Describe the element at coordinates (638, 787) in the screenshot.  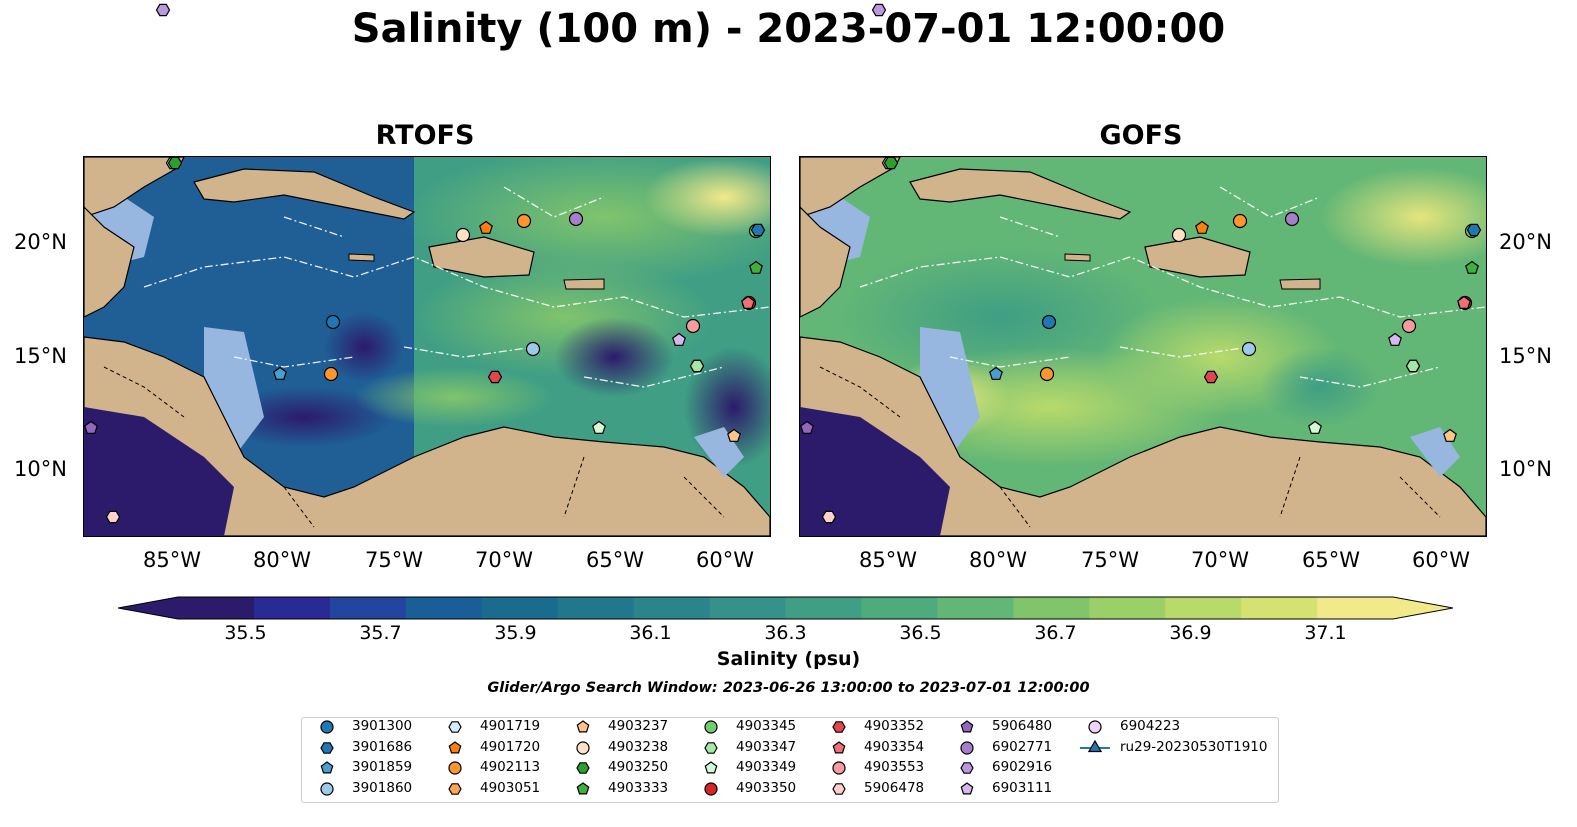
I see `legend-label: 4903333` at that location.